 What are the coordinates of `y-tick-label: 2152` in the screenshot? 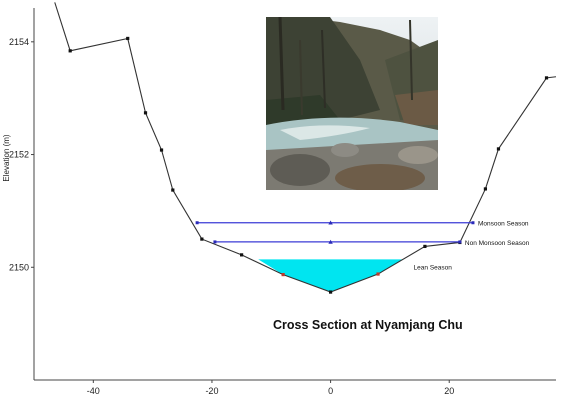 It's located at (19, 155).